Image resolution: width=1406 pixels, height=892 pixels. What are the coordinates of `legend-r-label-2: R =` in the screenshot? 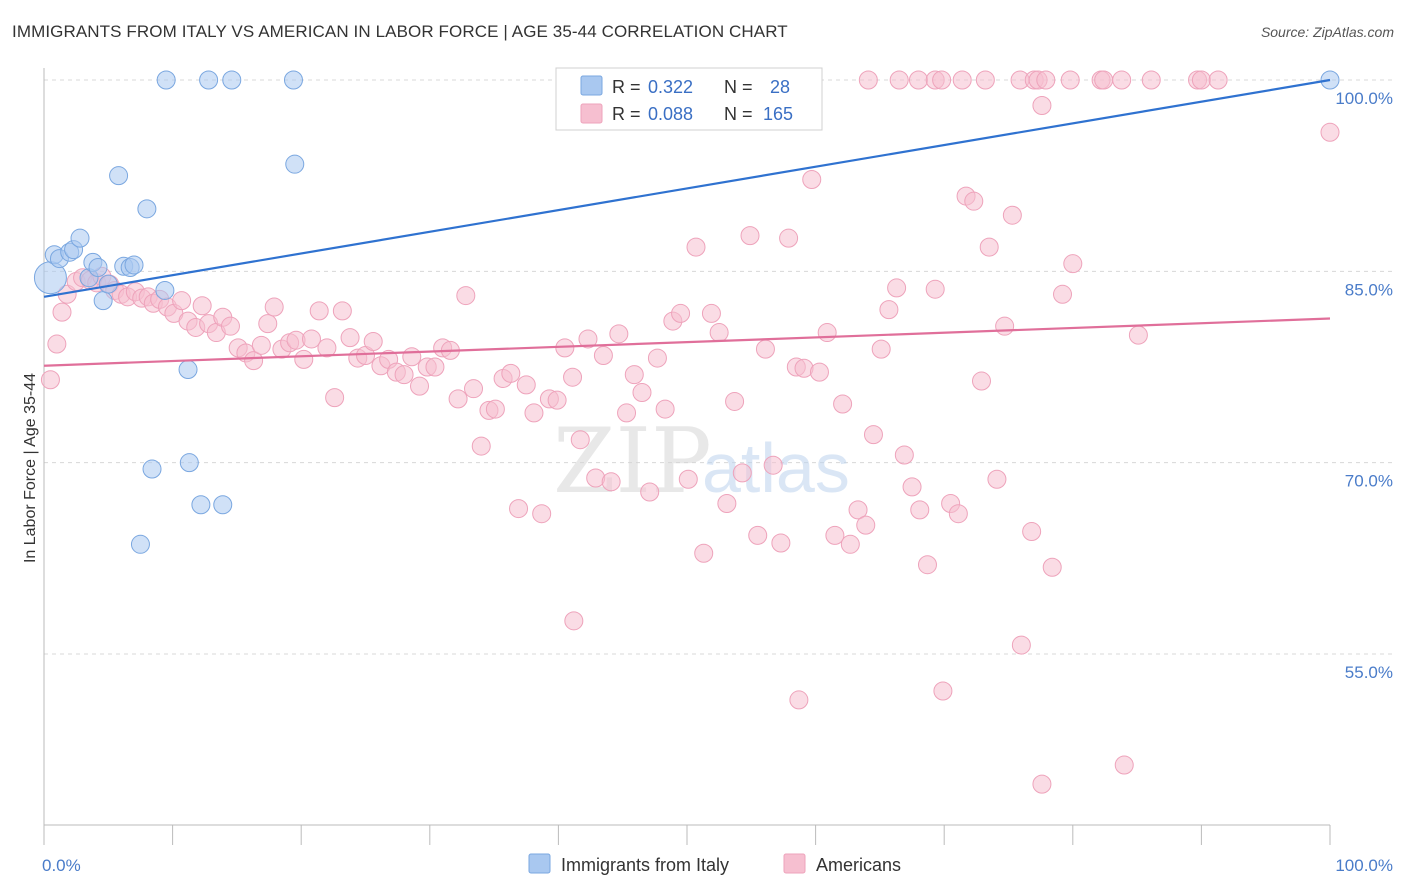 It's located at (626, 114).